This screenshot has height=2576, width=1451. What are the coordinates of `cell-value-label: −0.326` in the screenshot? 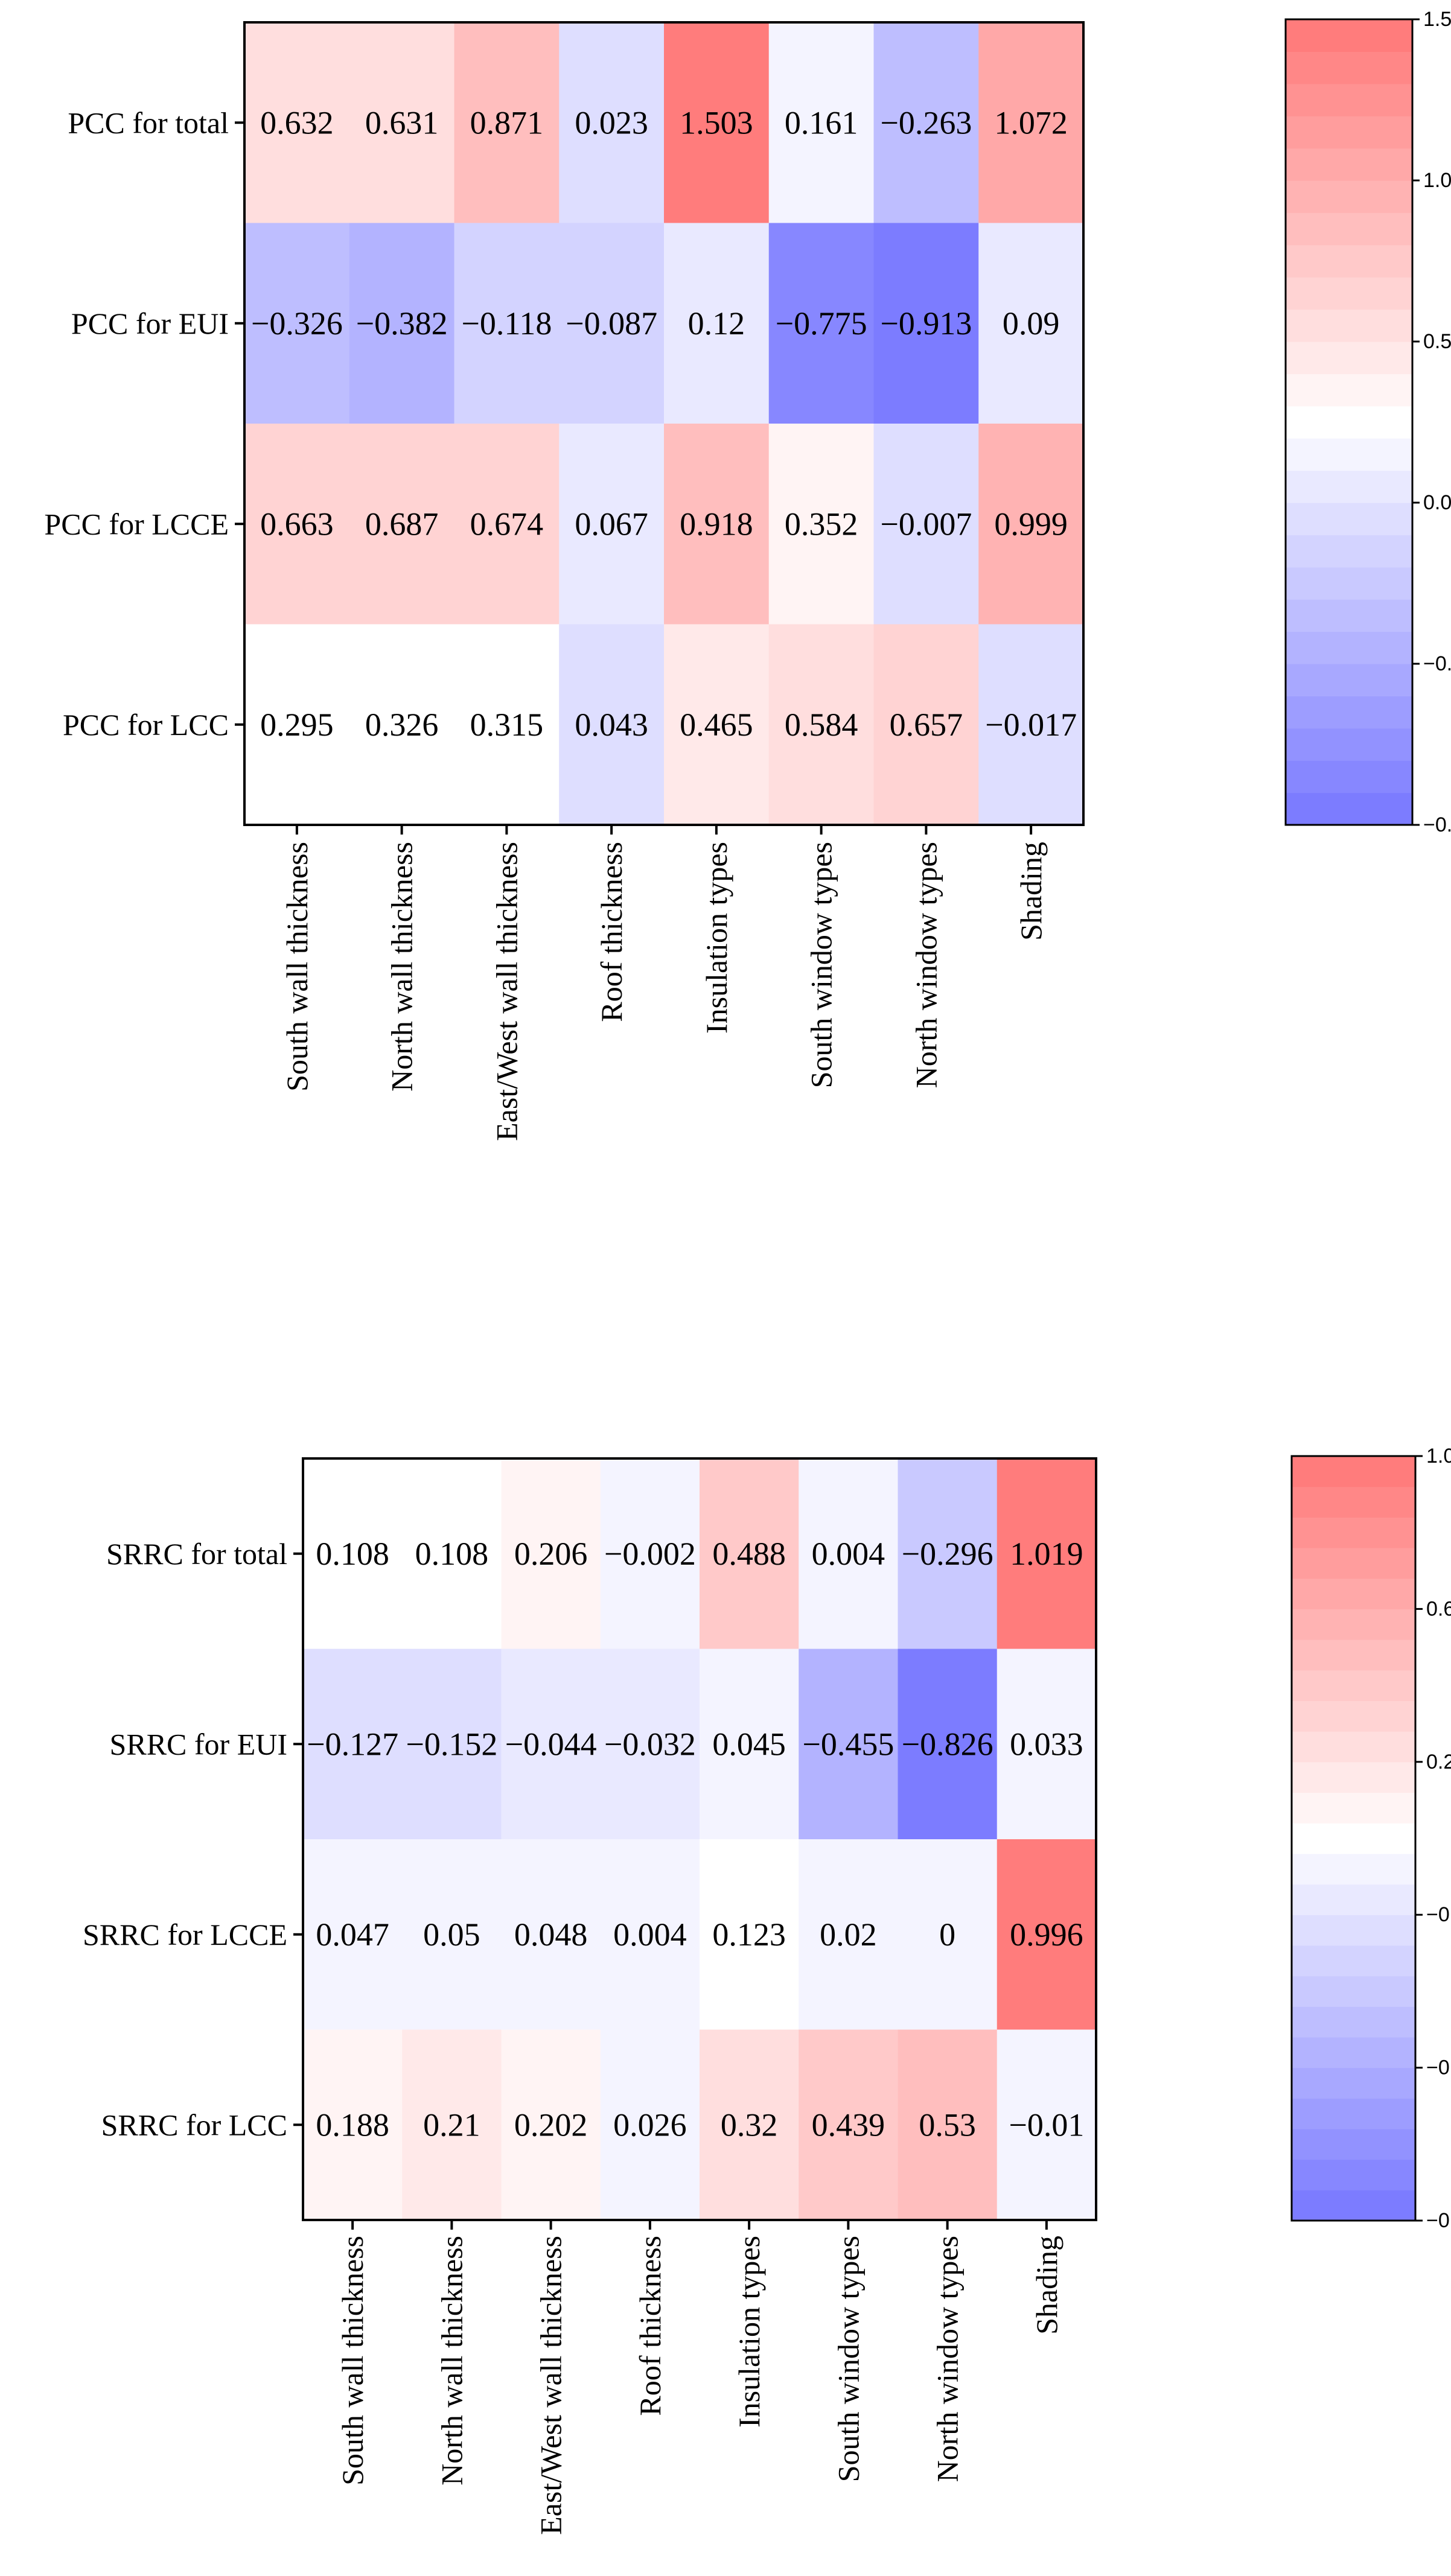 It's located at (297, 324).